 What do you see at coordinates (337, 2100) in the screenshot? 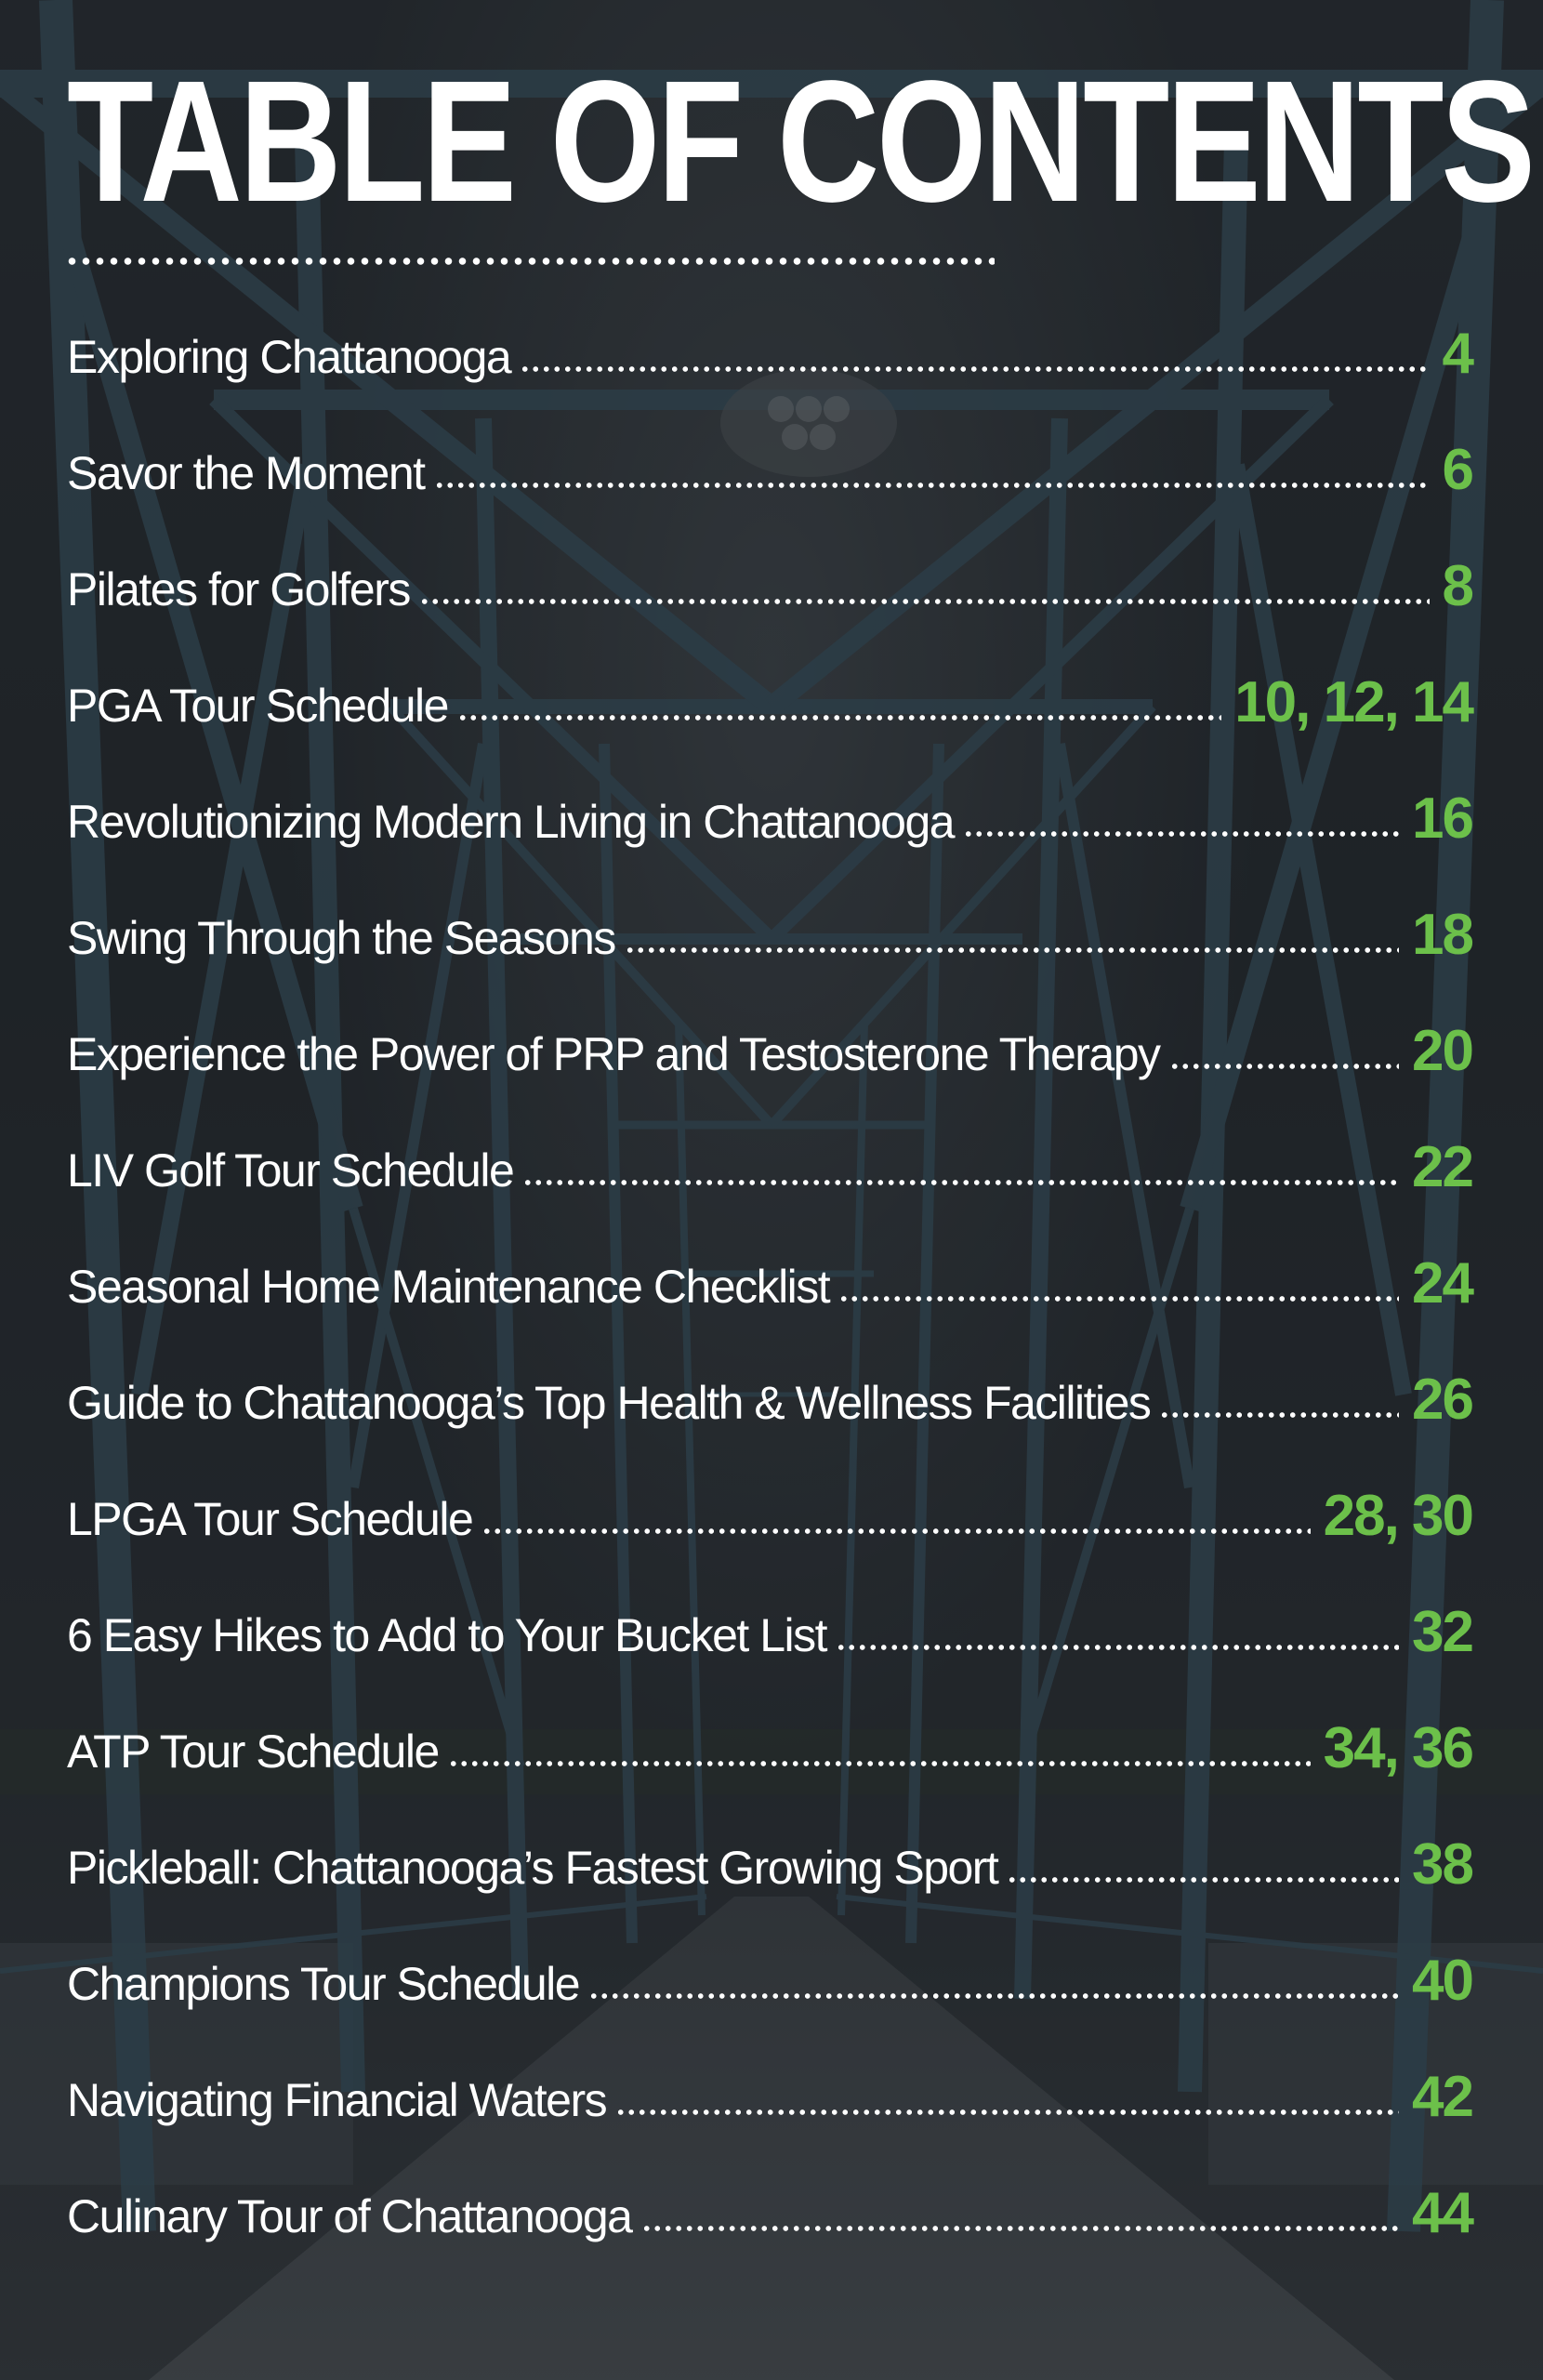
I see `toc-entry-title: Navigating Financial Waters` at bounding box center [337, 2100].